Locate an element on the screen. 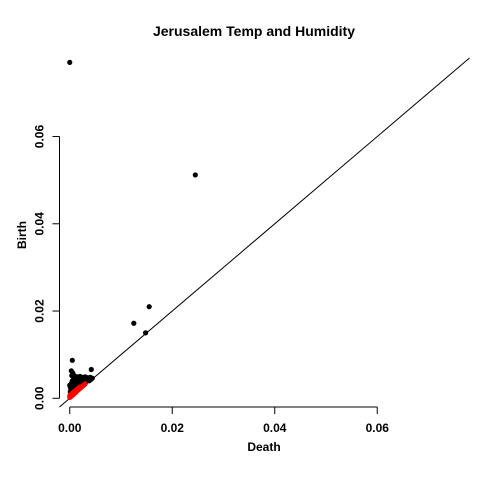  x-axis-label: Death is located at coordinates (263, 447).